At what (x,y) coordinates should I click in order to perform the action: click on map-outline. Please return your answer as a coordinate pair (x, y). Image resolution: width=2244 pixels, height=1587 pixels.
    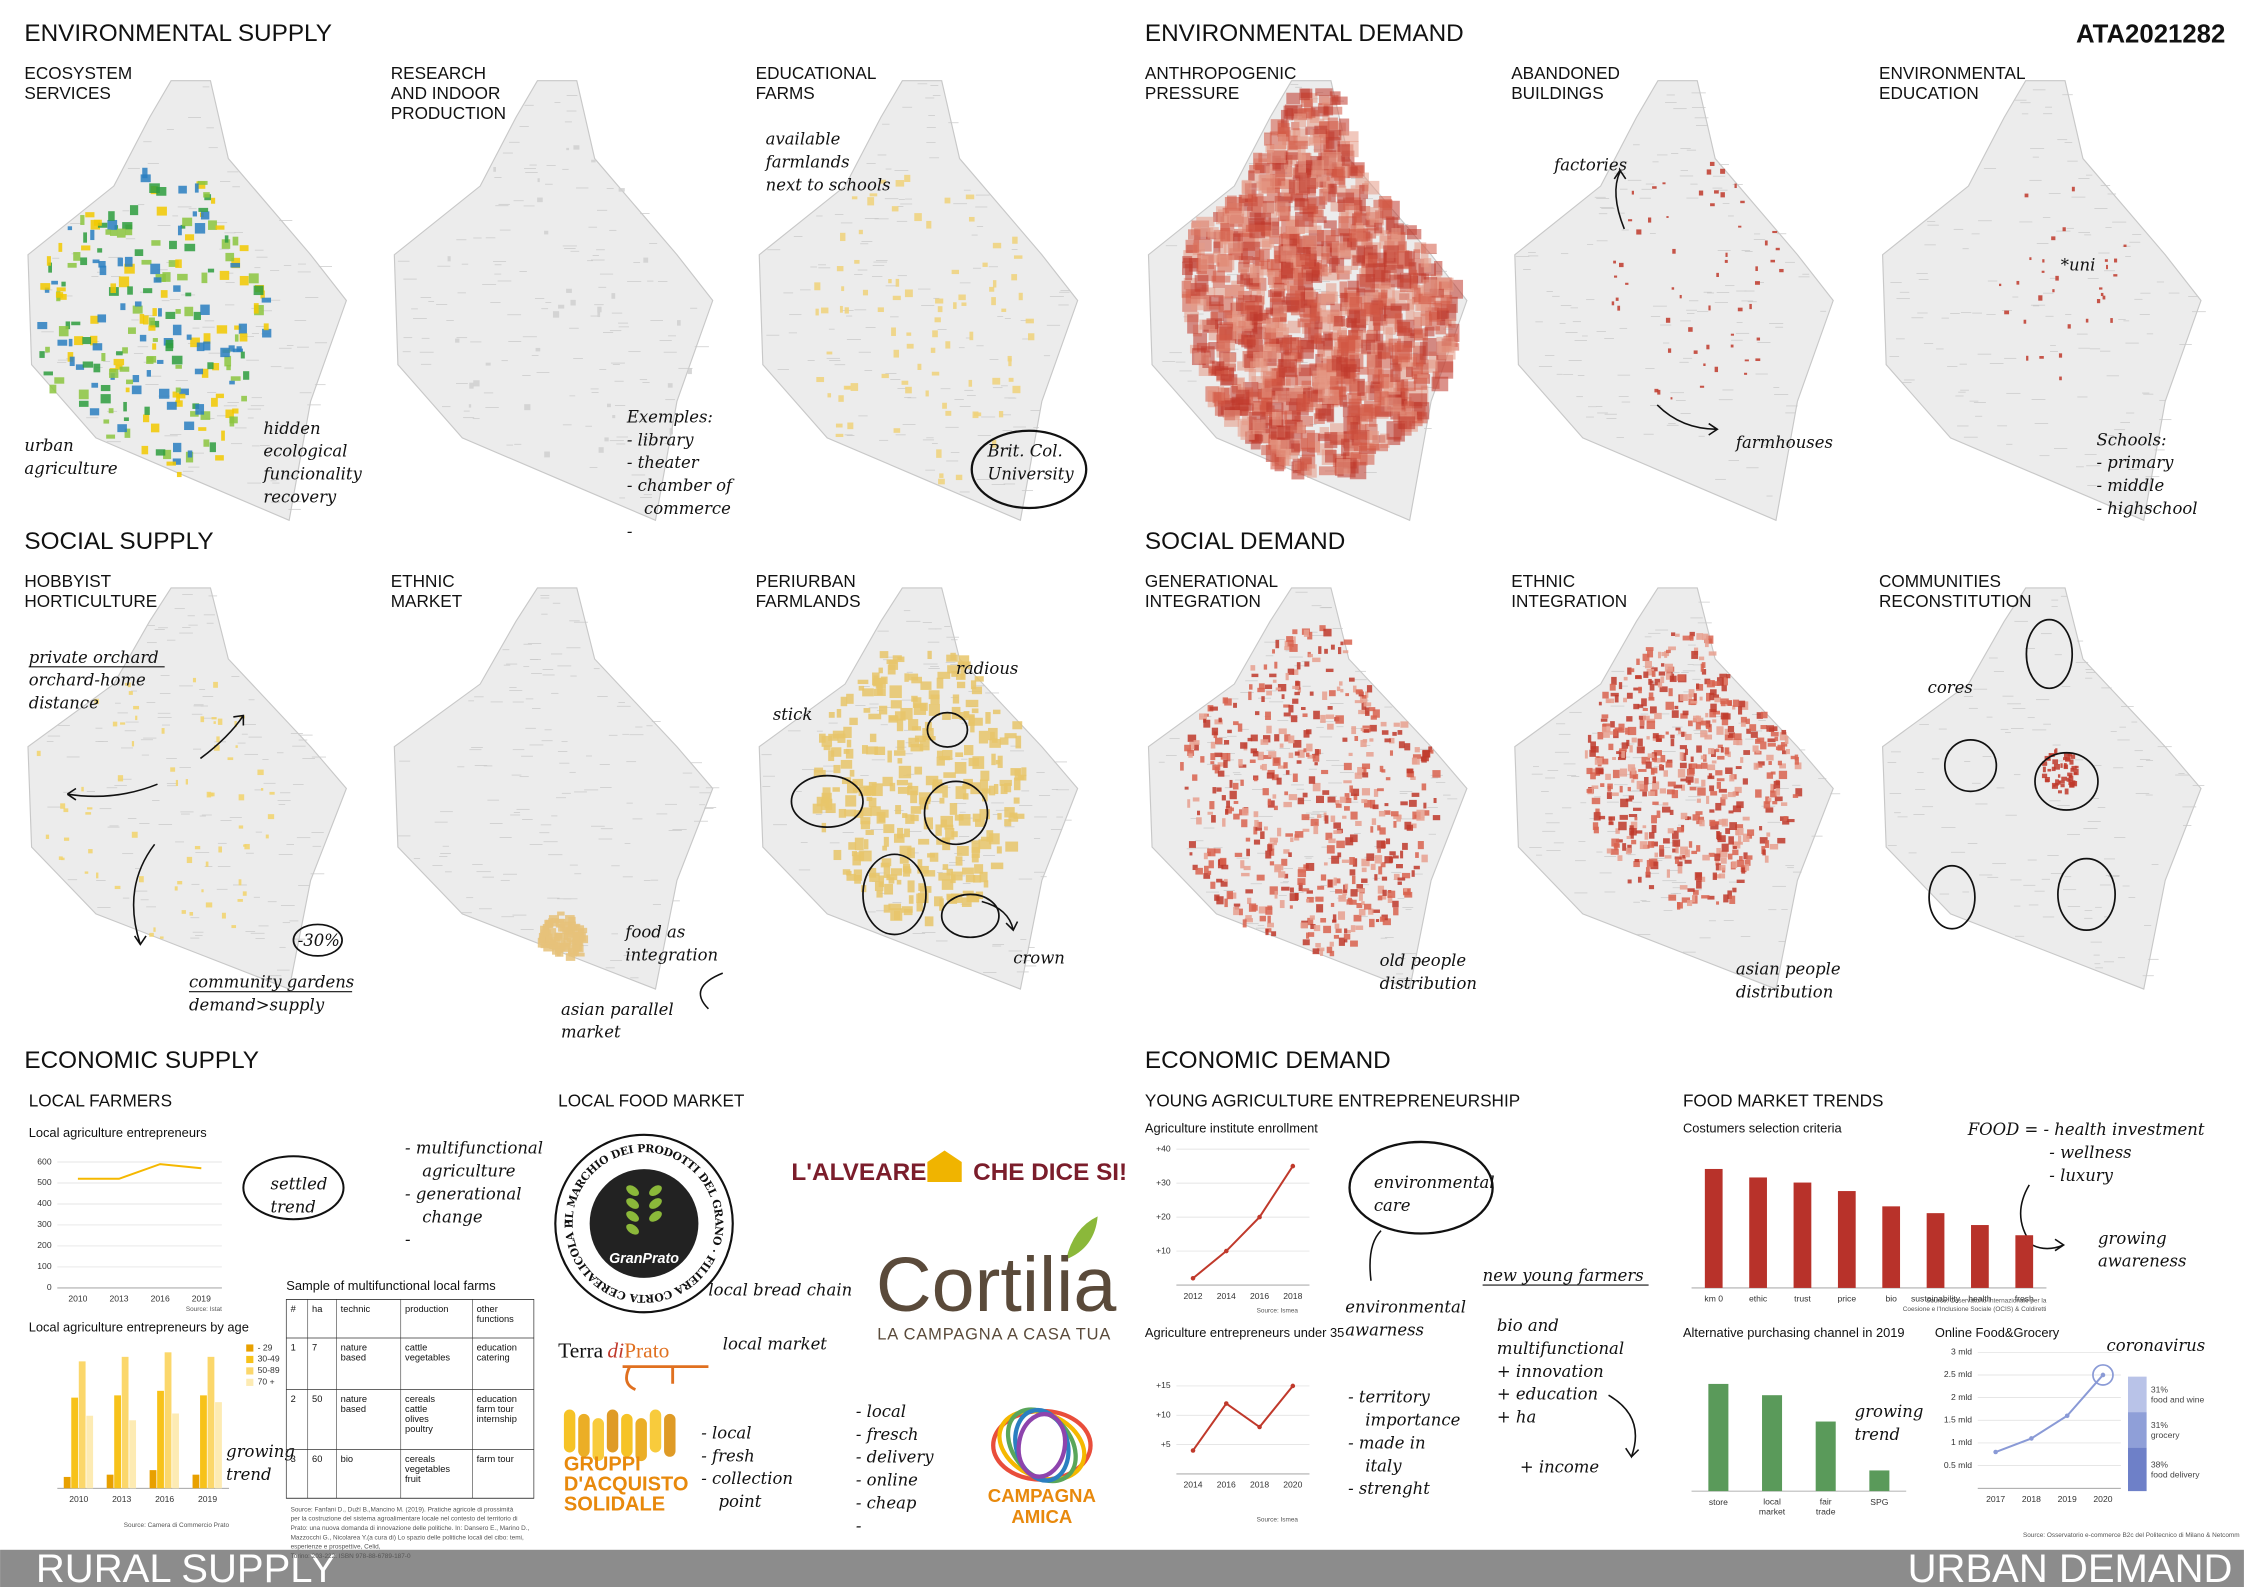
    Looking at the image, I should click on (2042, 788).